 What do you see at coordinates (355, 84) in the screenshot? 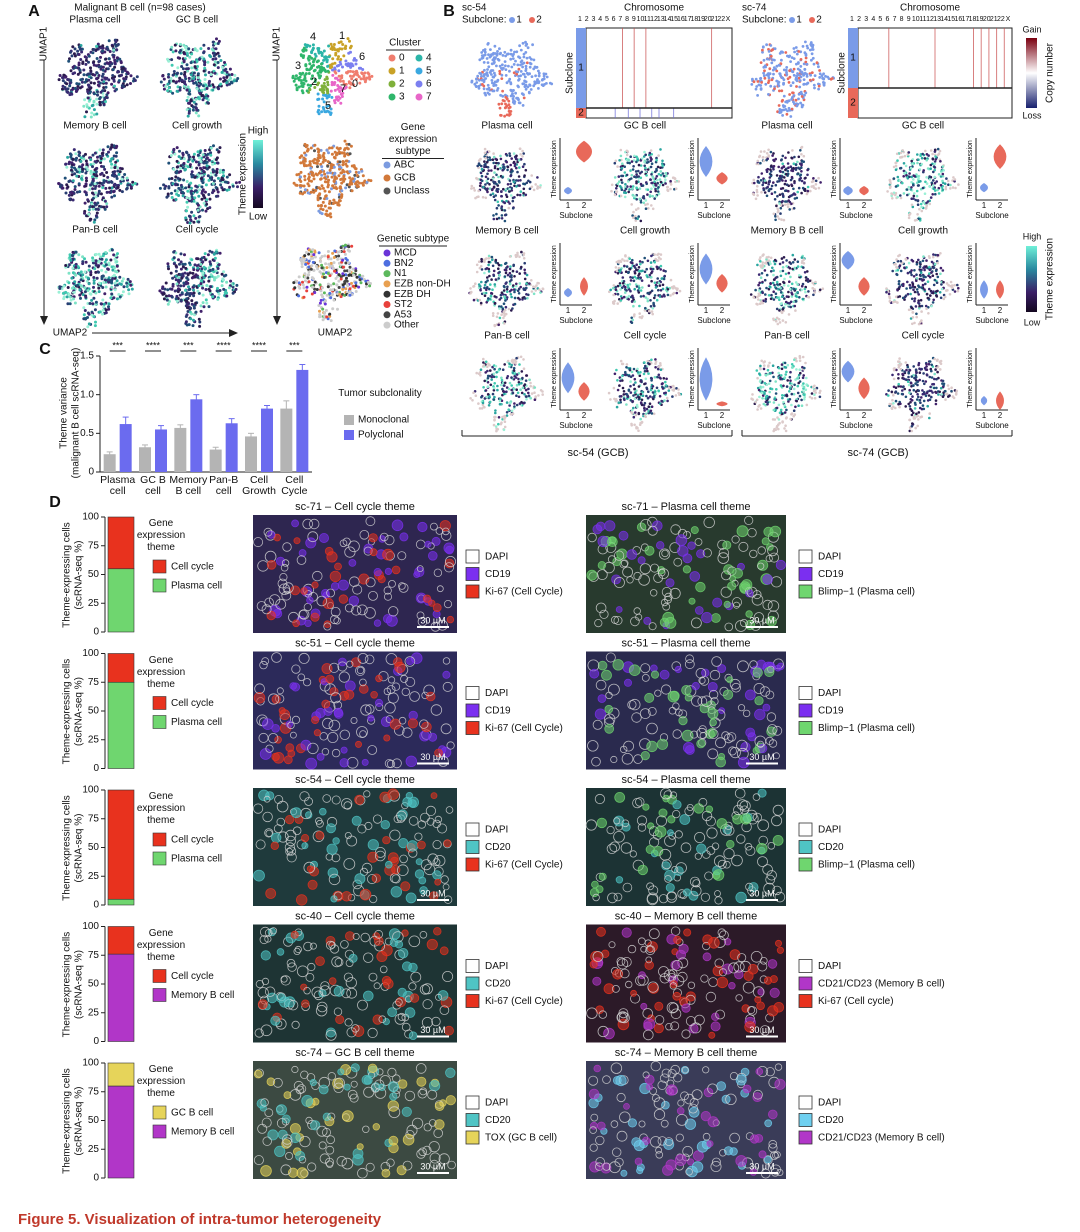
I see `cluster-label: 0` at bounding box center [355, 84].